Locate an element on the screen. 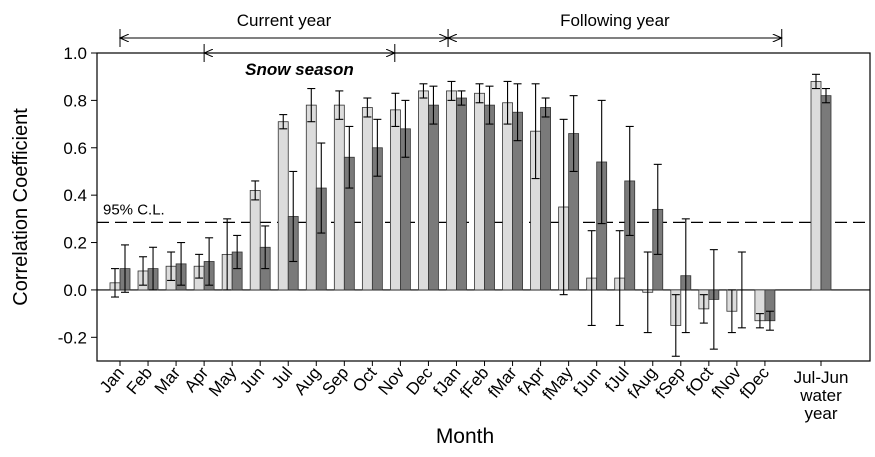 This screenshot has width=875, height=457. x-tick-label: Sep is located at coordinates (335, 380).